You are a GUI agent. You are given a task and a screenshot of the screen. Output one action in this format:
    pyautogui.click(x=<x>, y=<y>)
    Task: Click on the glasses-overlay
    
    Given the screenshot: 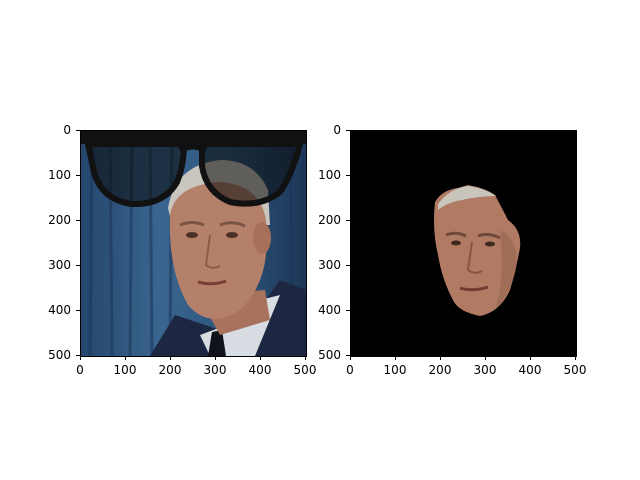 What is the action you would take?
    pyautogui.click(x=193, y=169)
    